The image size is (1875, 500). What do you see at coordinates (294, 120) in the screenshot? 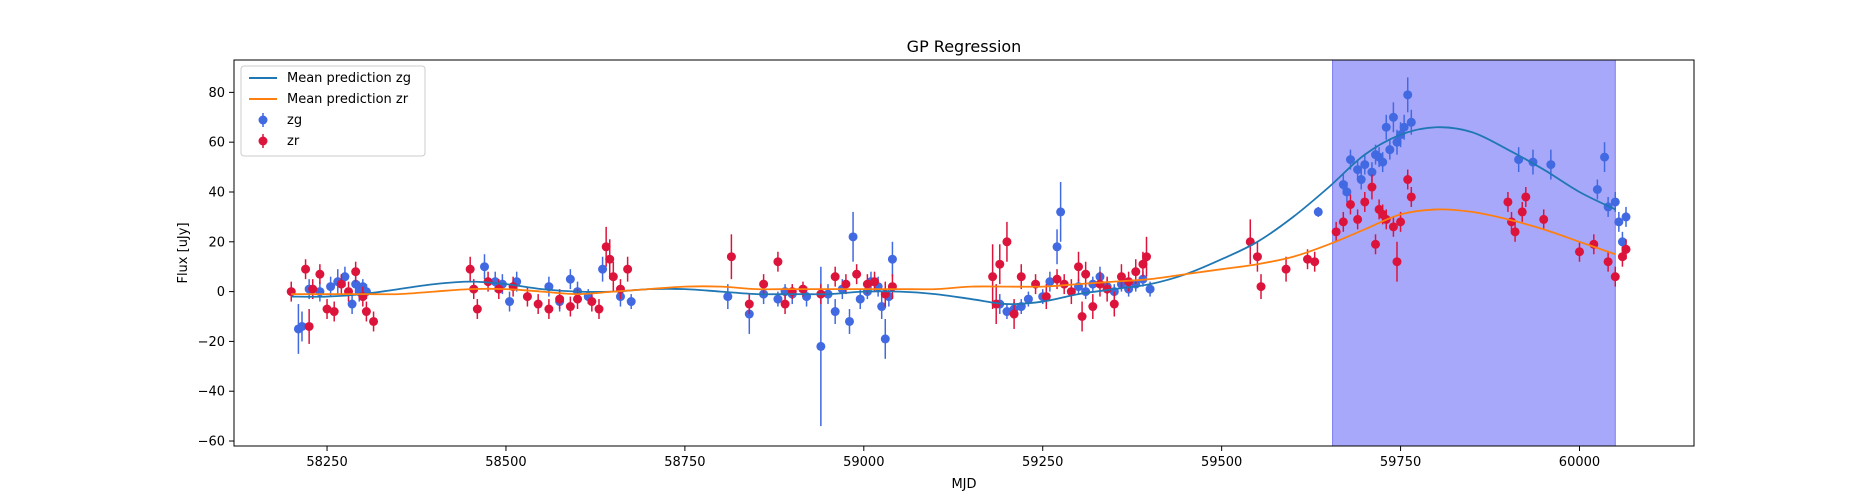
I see `legend-label-zg: zg` at bounding box center [294, 120].